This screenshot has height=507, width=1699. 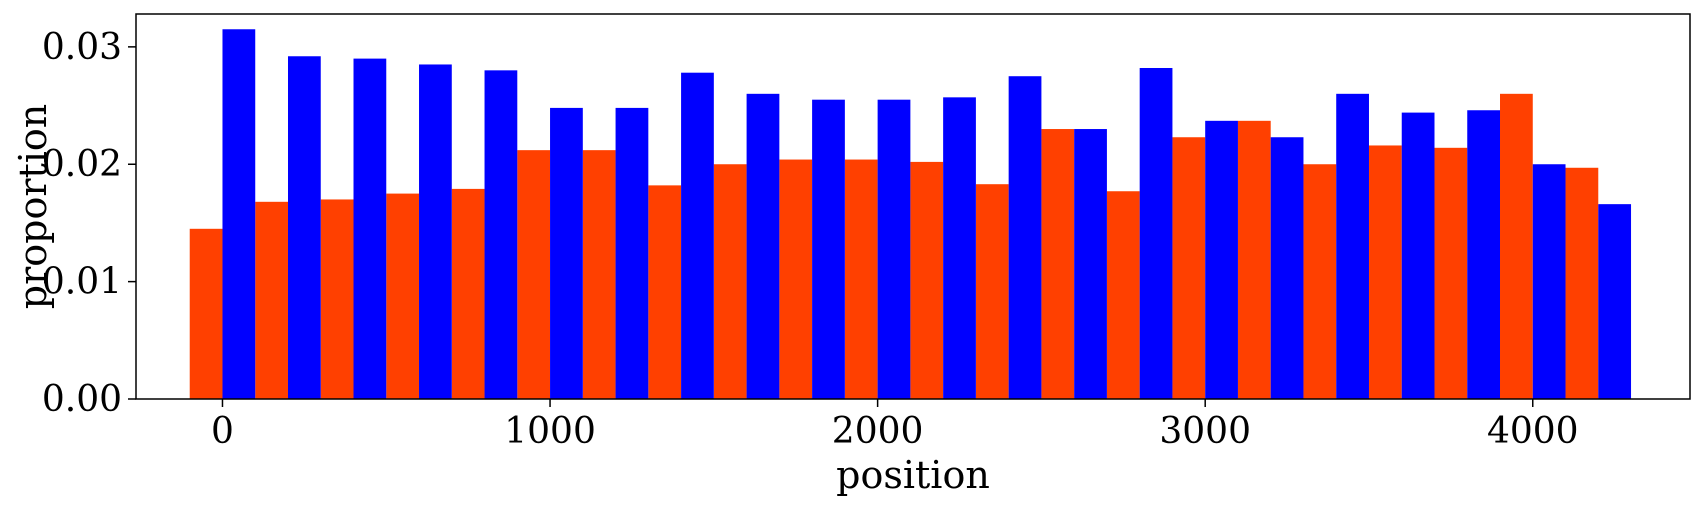 What do you see at coordinates (82, 399) in the screenshot?
I see `y-tick-label: 0.00` at bounding box center [82, 399].